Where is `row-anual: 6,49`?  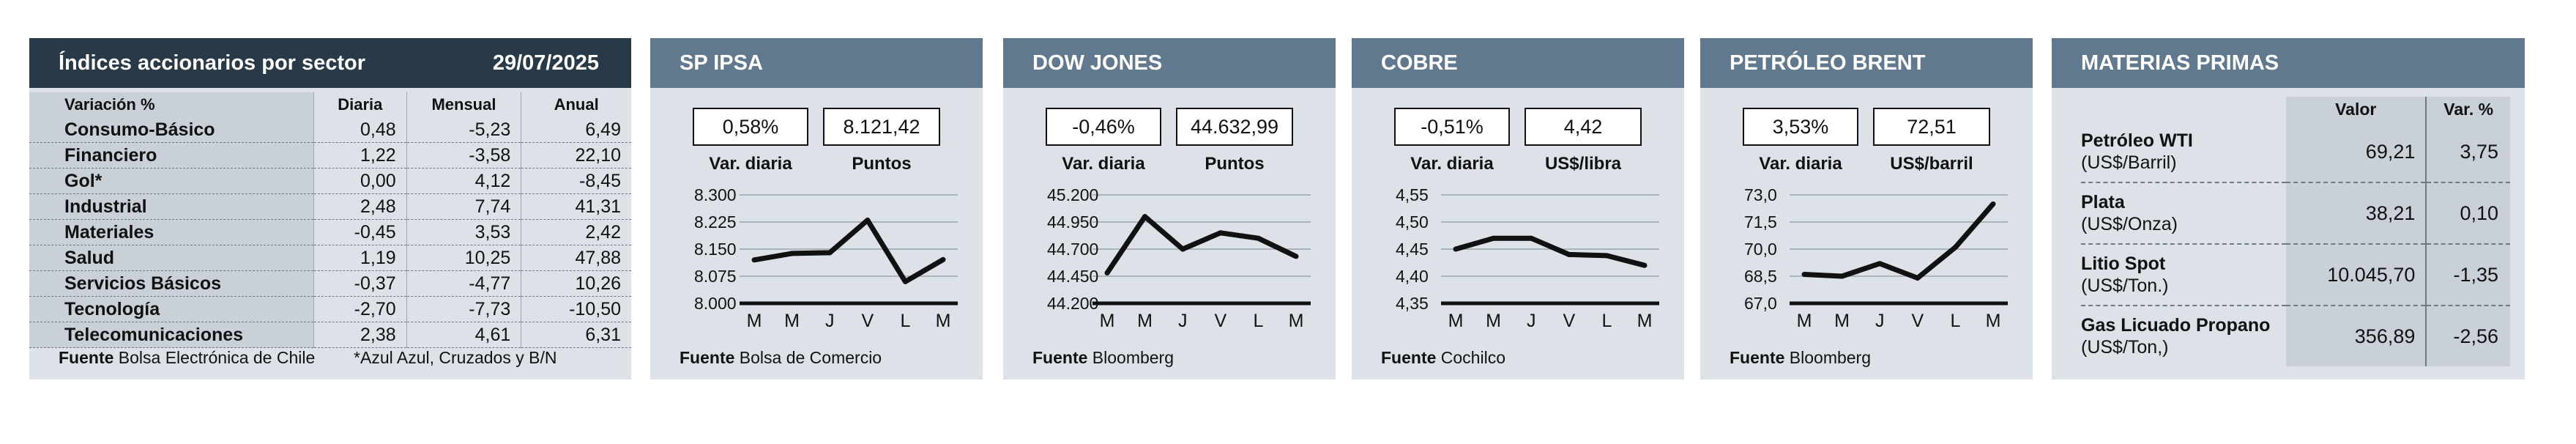 row-anual: 6,49 is located at coordinates (576, 130).